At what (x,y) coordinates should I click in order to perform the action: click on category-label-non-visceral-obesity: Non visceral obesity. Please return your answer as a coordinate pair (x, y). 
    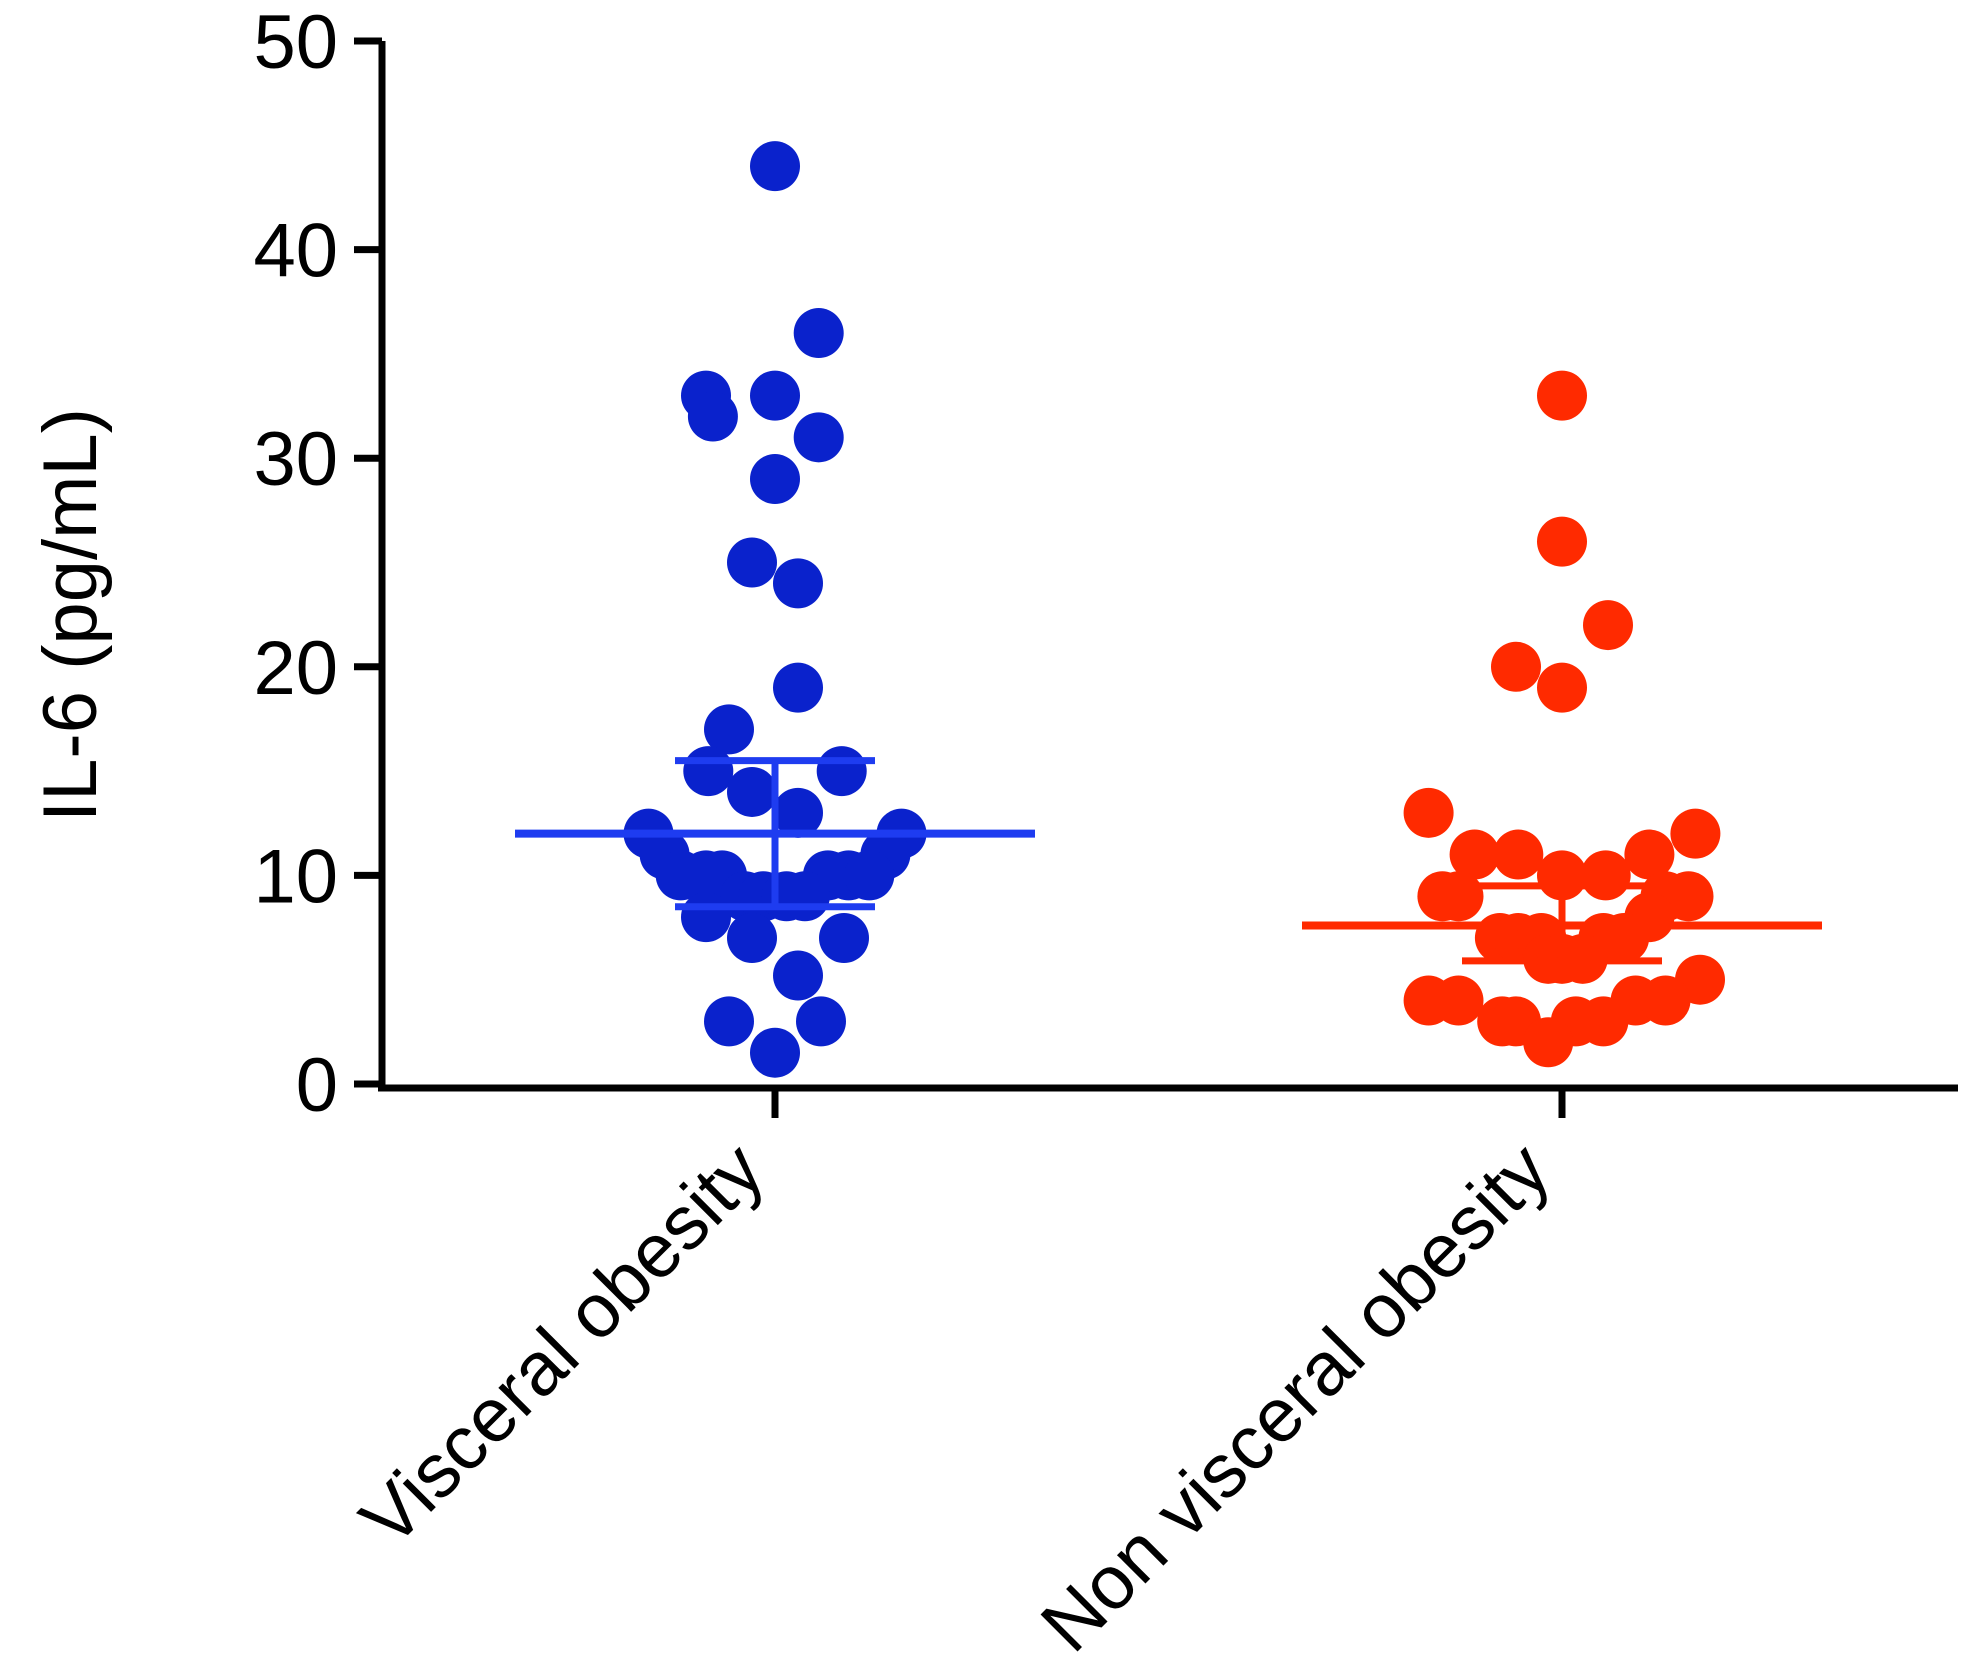
    Looking at the image, I should click on (1295, 1394).